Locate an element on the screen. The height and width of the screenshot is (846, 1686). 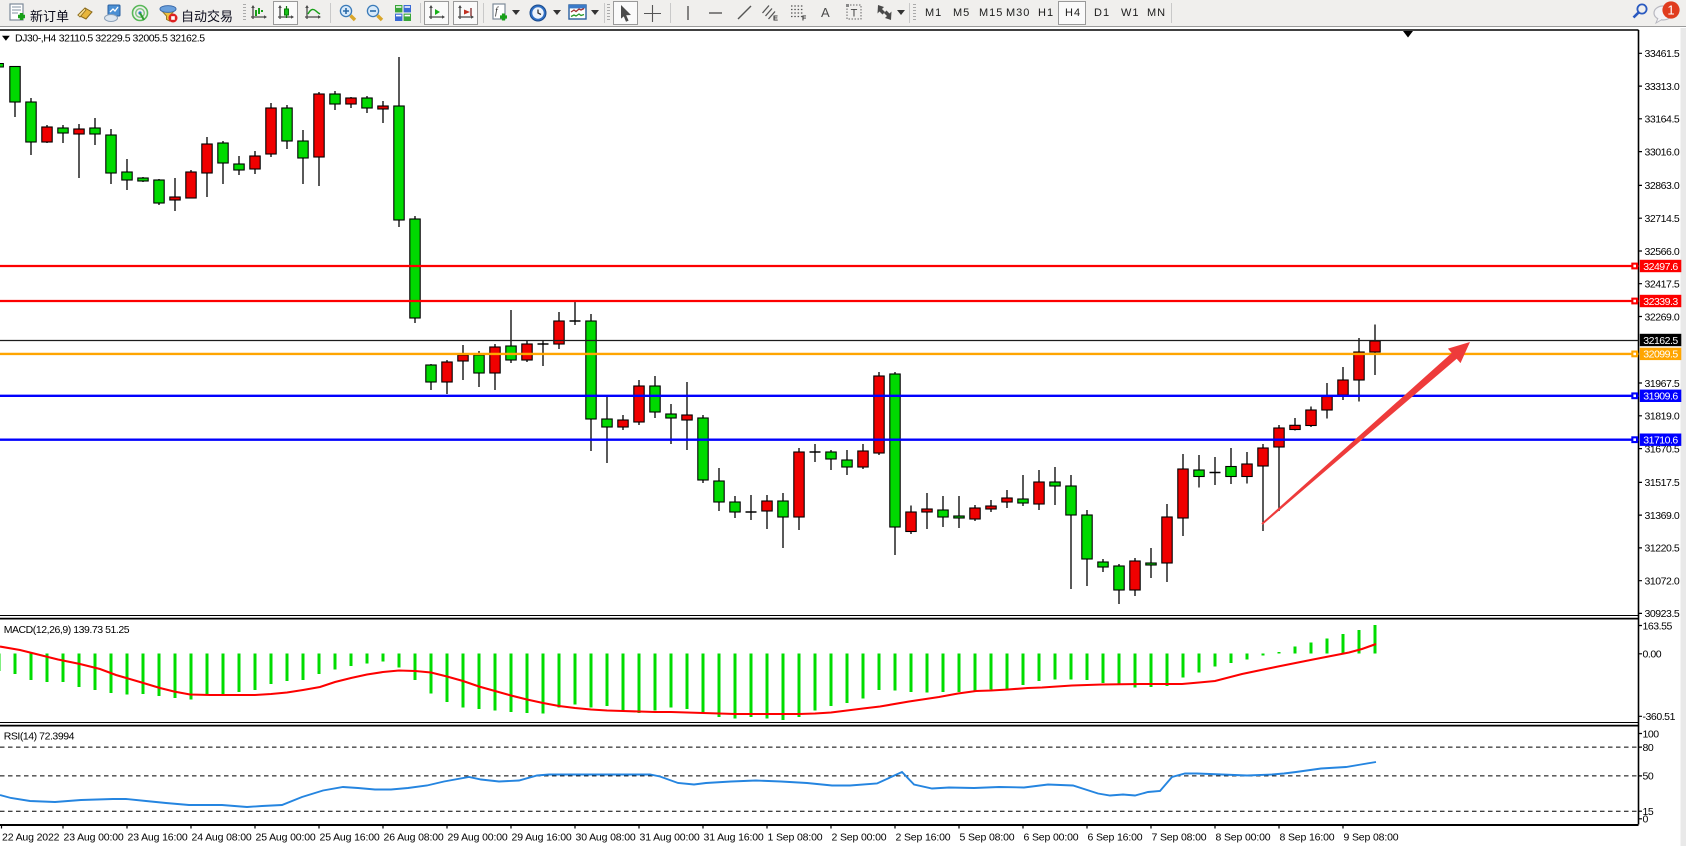
svg-text: RSI(14) 72.3994 is located at coordinates (39, 737).